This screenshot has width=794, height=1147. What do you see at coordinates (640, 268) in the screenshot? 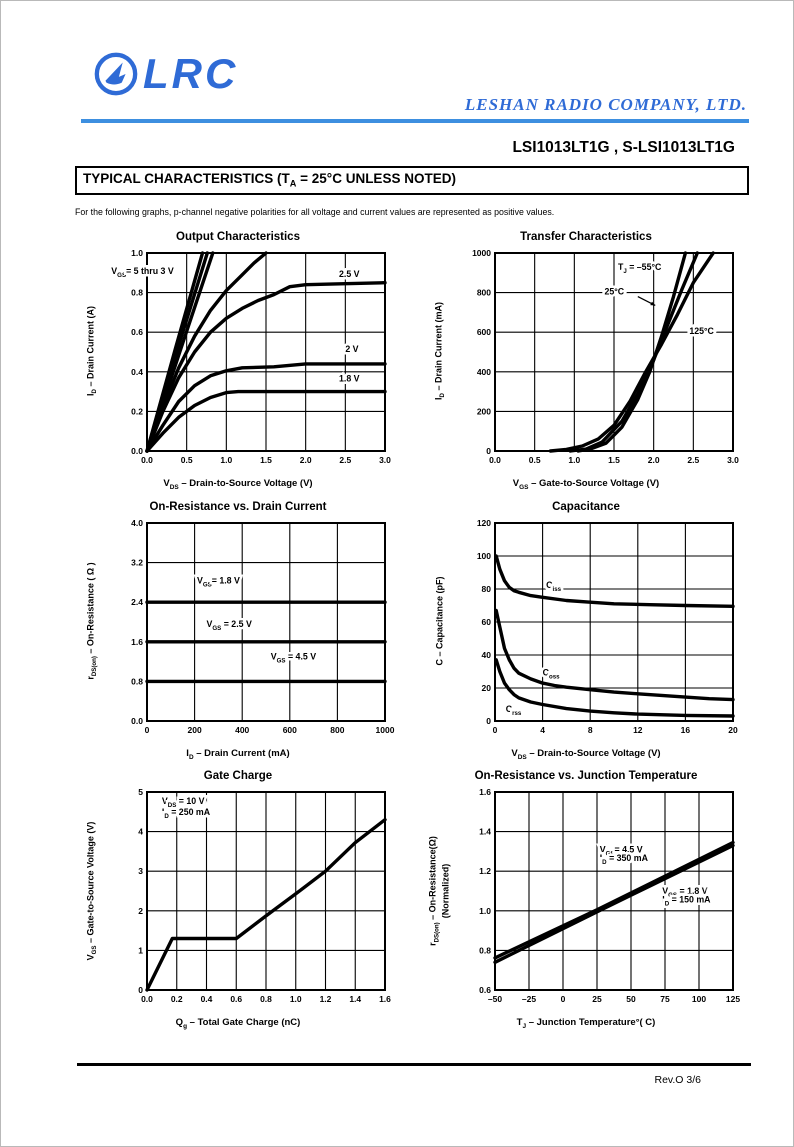
I see `svg-text: TJ = –55°C` at bounding box center [640, 268].